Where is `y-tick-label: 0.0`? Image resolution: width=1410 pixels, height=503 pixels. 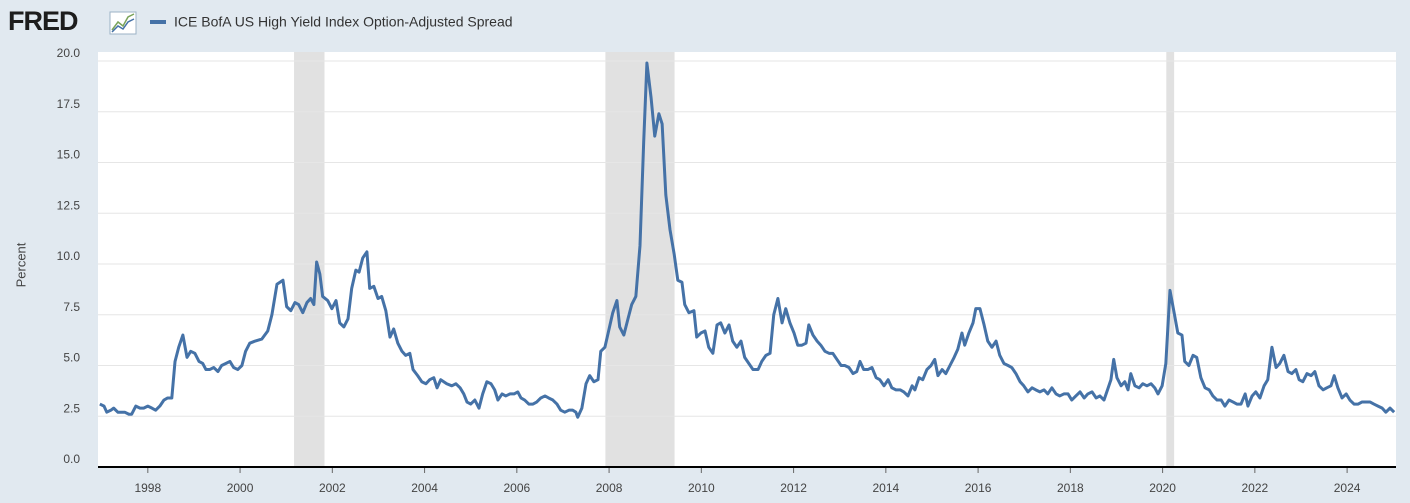 y-tick-label: 0.0 is located at coordinates (71, 459).